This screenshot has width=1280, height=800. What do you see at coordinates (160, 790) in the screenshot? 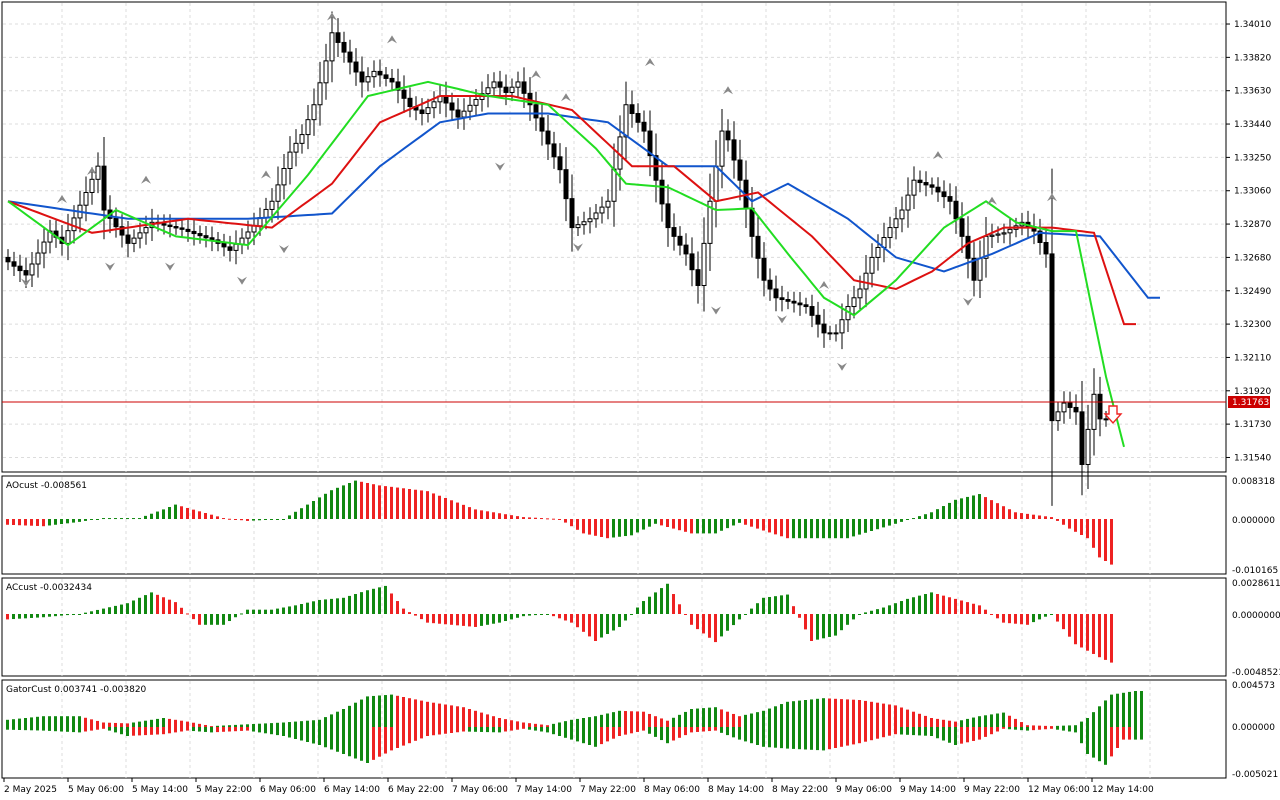
I see `time-tick-label: 5 May 14:00` at bounding box center [160, 790].